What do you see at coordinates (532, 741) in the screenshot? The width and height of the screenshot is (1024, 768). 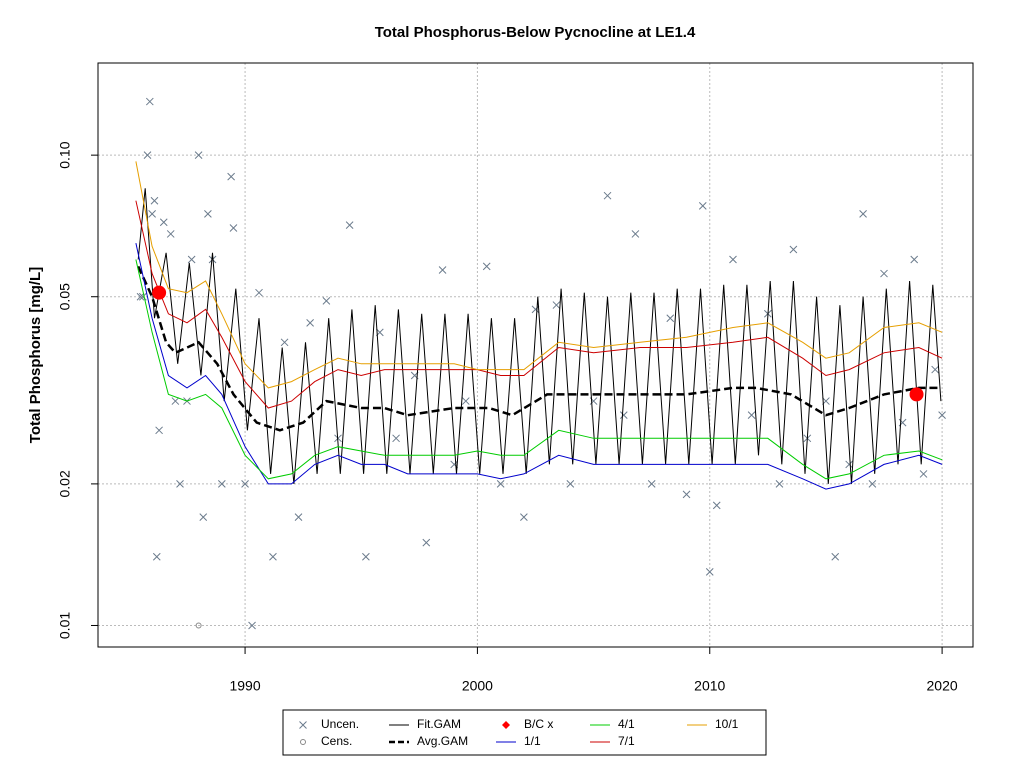 I see `legend-label: 1/1` at bounding box center [532, 741].